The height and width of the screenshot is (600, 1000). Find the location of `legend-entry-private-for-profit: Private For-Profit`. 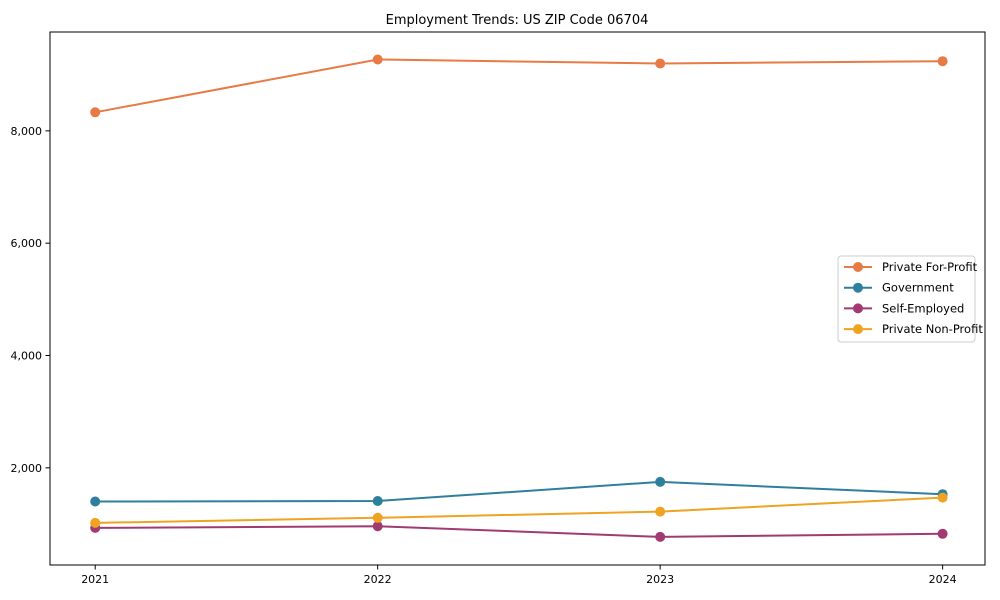

legend-entry-private-for-profit: Private For-Profit is located at coordinates (911, 267).